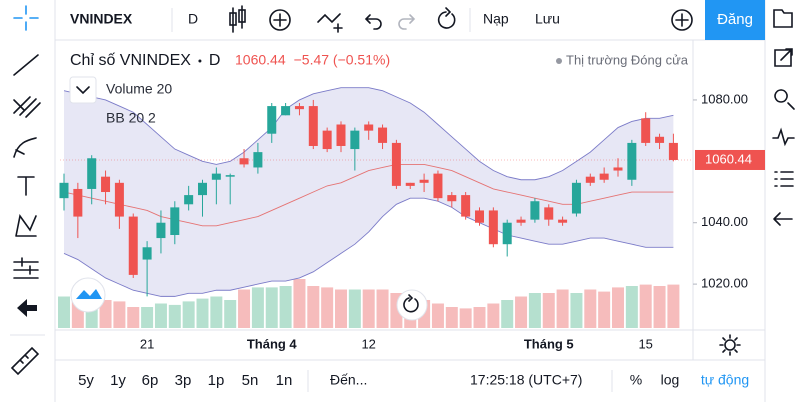  I want to click on indicator-legend: Volume 20, so click(139, 89).